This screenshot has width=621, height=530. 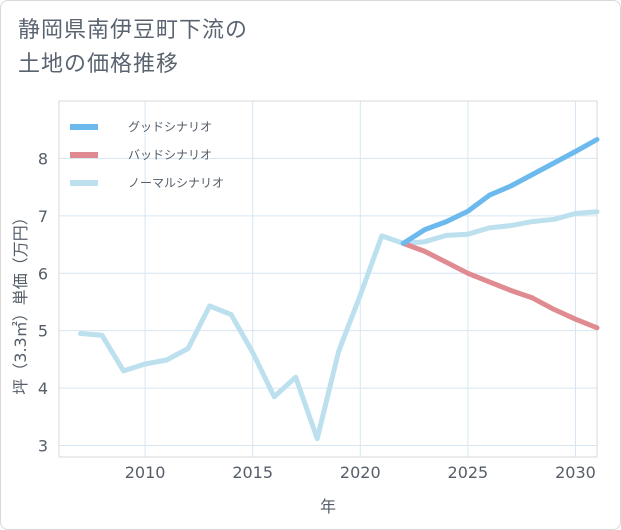 I want to click on legend-label: ノーマルシナリオ, so click(x=176, y=183).